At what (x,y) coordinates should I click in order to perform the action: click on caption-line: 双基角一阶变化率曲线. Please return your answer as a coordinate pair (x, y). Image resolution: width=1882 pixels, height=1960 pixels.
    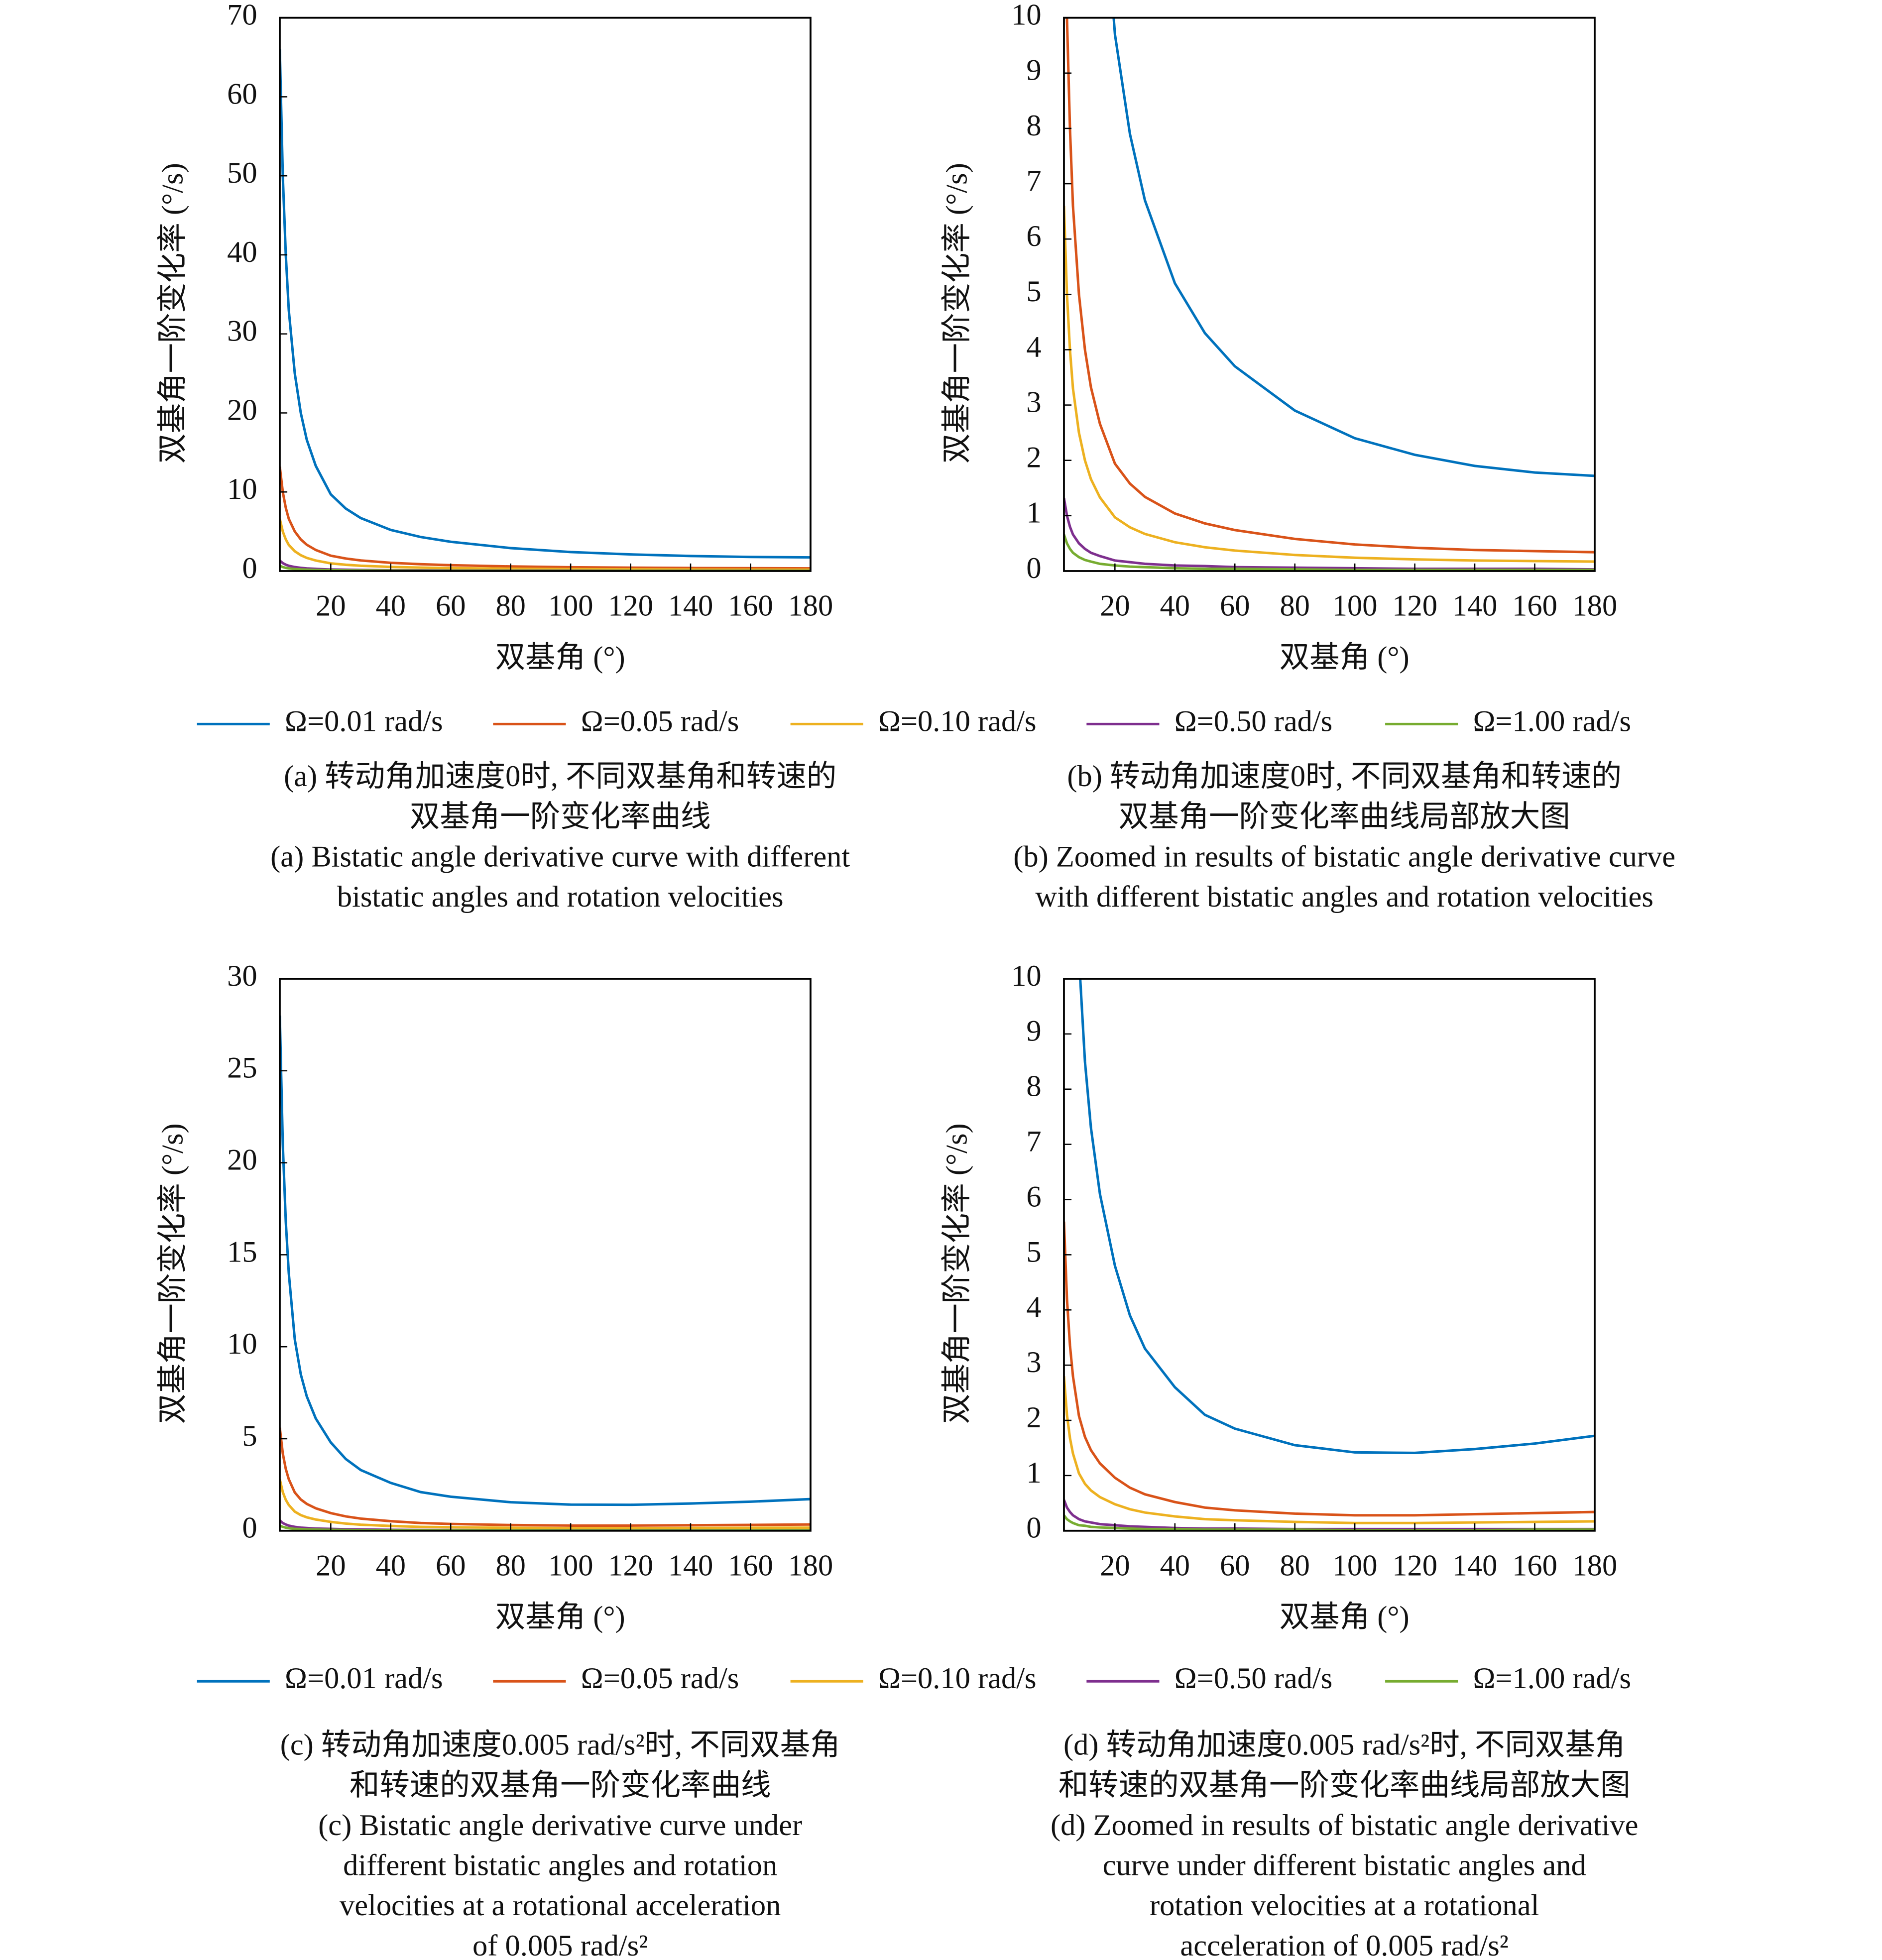
    Looking at the image, I should click on (560, 816).